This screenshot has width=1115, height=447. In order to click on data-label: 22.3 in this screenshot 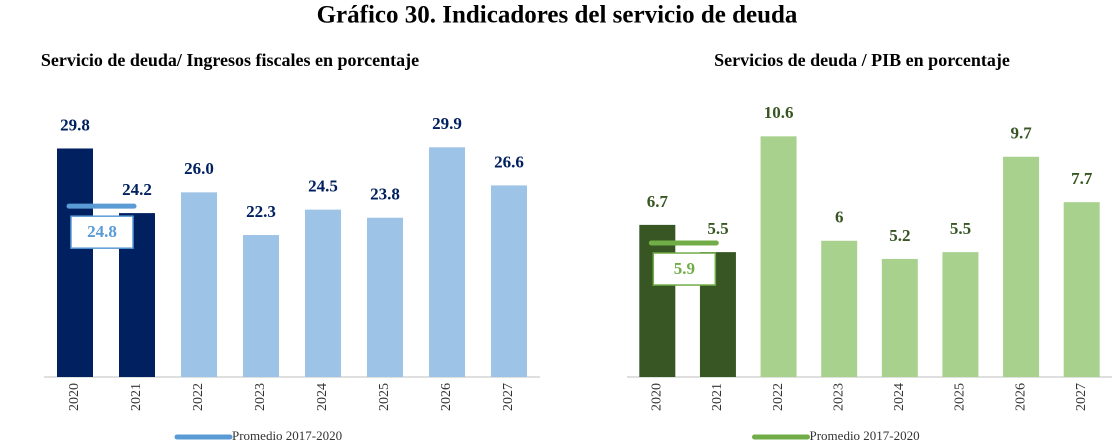, I will do `click(261, 211)`.